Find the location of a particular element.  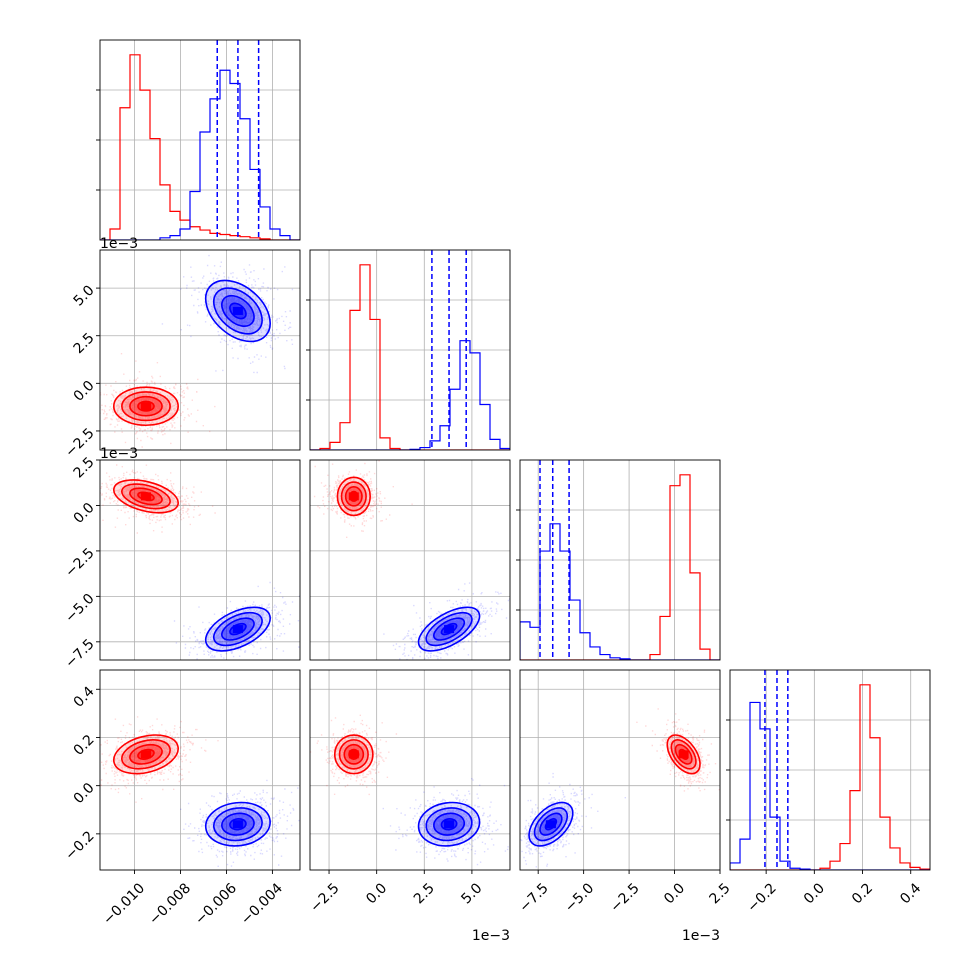

y-tick-label: 5.0 is located at coordinates (84, 295).